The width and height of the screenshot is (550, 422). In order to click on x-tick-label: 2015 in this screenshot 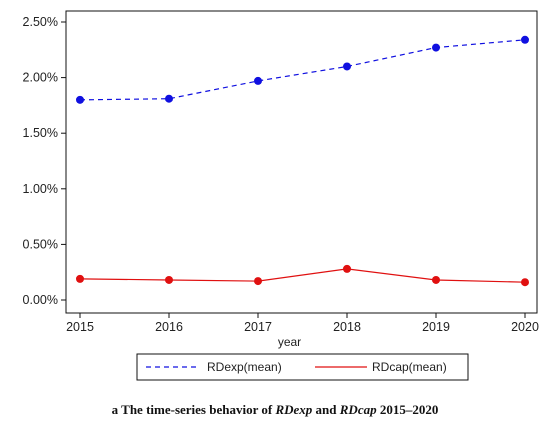, I will do `click(80, 327)`.